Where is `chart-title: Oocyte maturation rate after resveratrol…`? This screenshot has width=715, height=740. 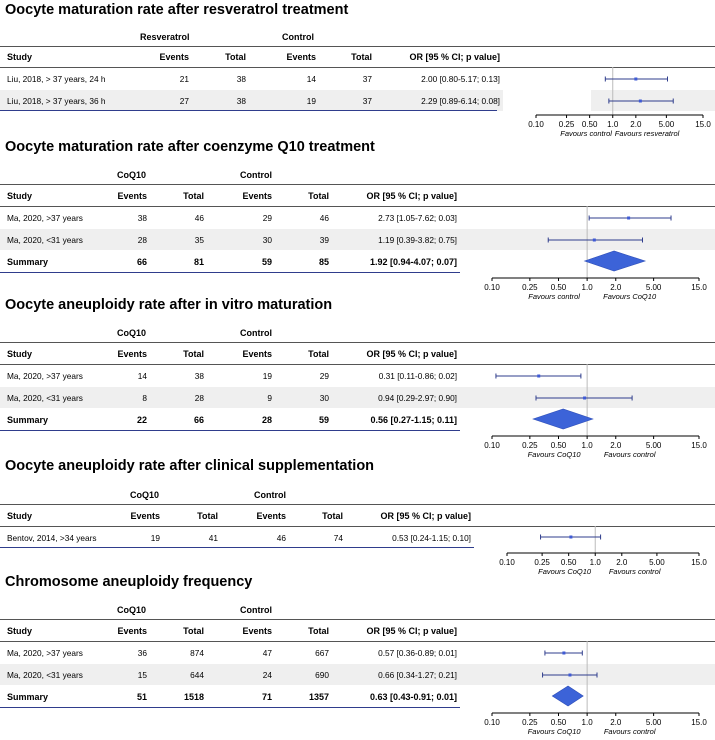
chart-title: Oocyte maturation rate after resveratrol… is located at coordinates (177, 10).